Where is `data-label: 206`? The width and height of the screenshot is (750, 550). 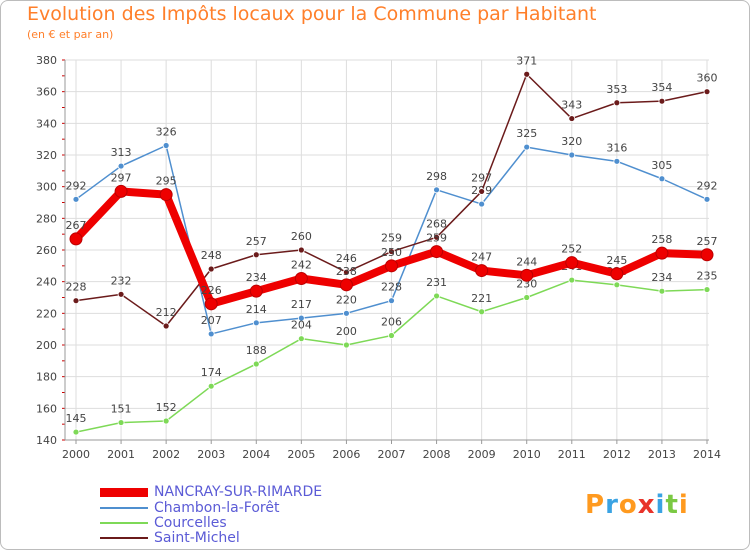
data-label: 206 is located at coordinates (391, 322).